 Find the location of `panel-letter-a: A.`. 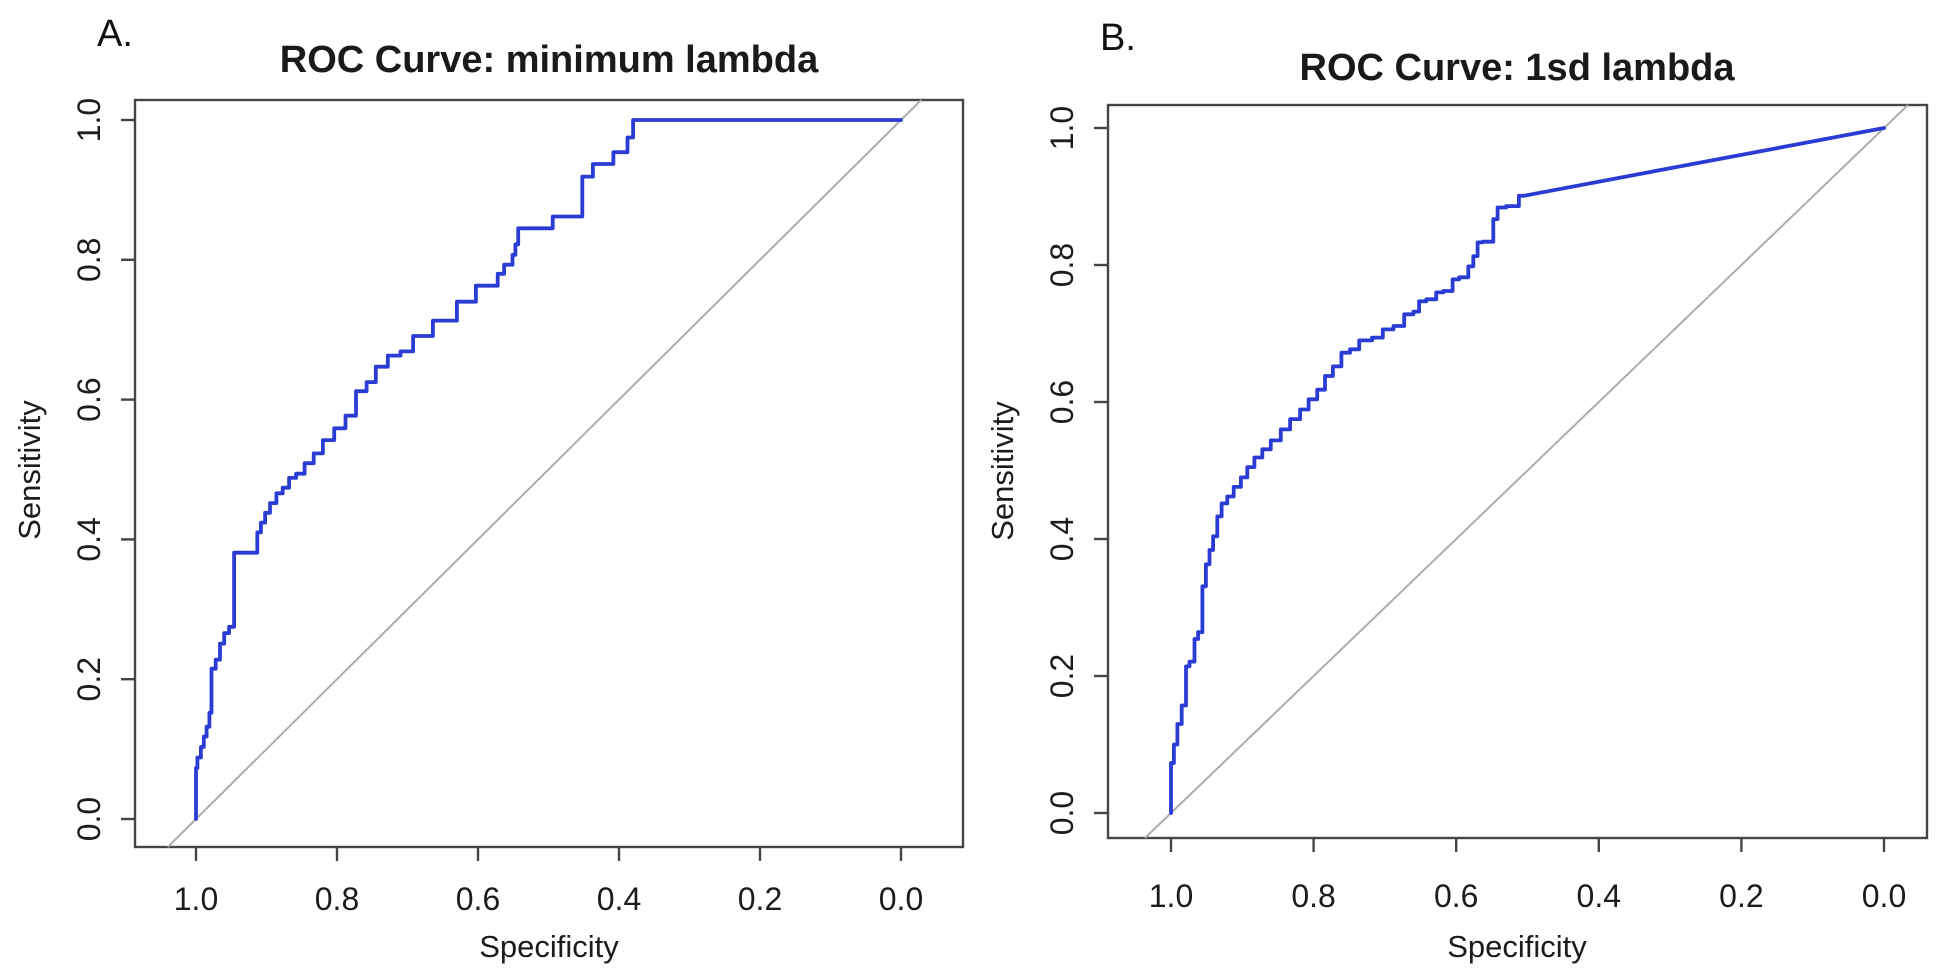

panel-letter-a: A. is located at coordinates (115, 34).